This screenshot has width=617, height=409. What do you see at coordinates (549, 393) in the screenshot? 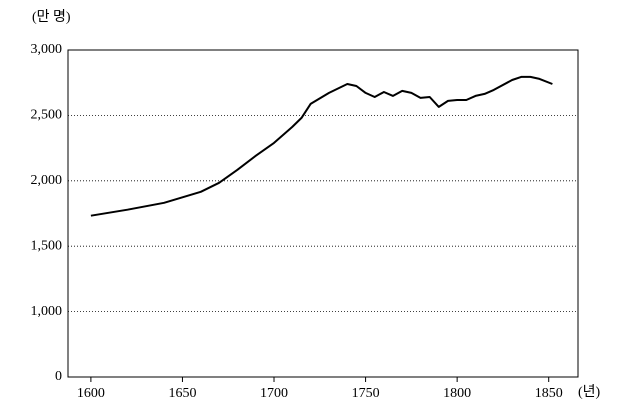
I see `x-tick-label: 1850` at bounding box center [549, 393].